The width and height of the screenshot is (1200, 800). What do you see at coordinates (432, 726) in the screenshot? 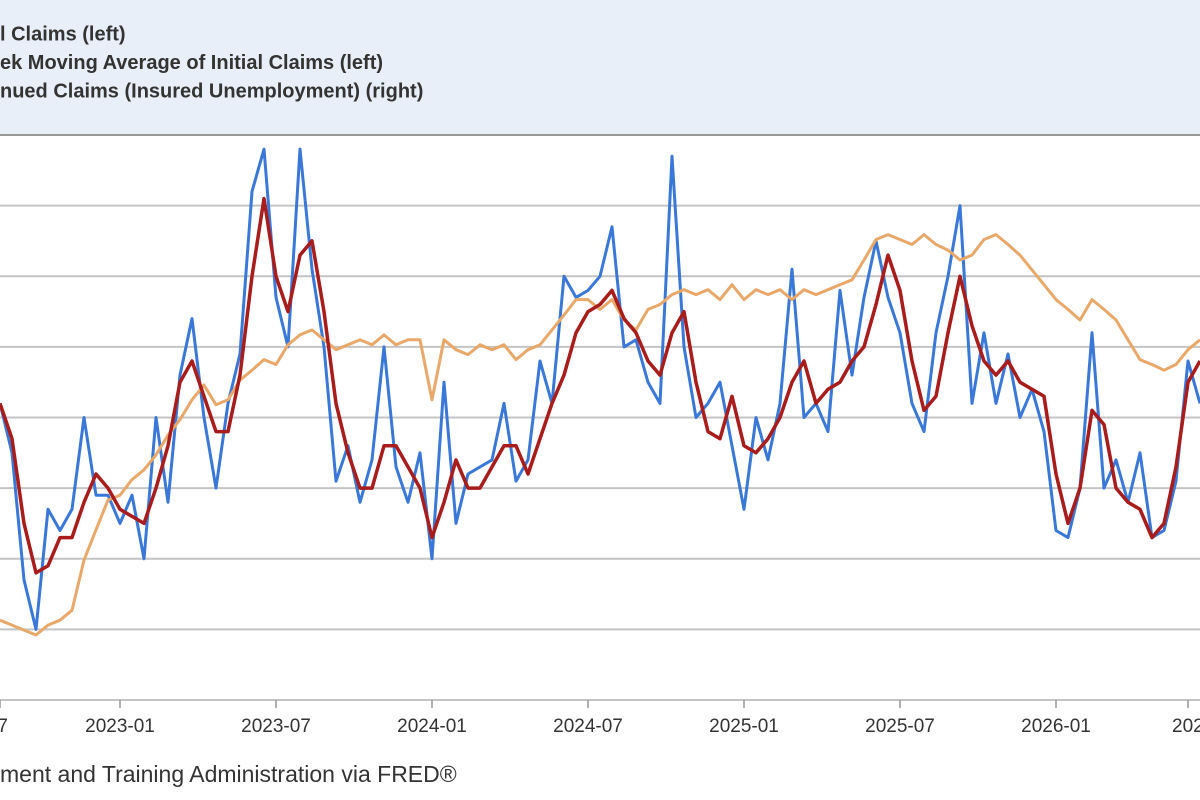
I see `x-tick-label: 2024-01` at bounding box center [432, 726].